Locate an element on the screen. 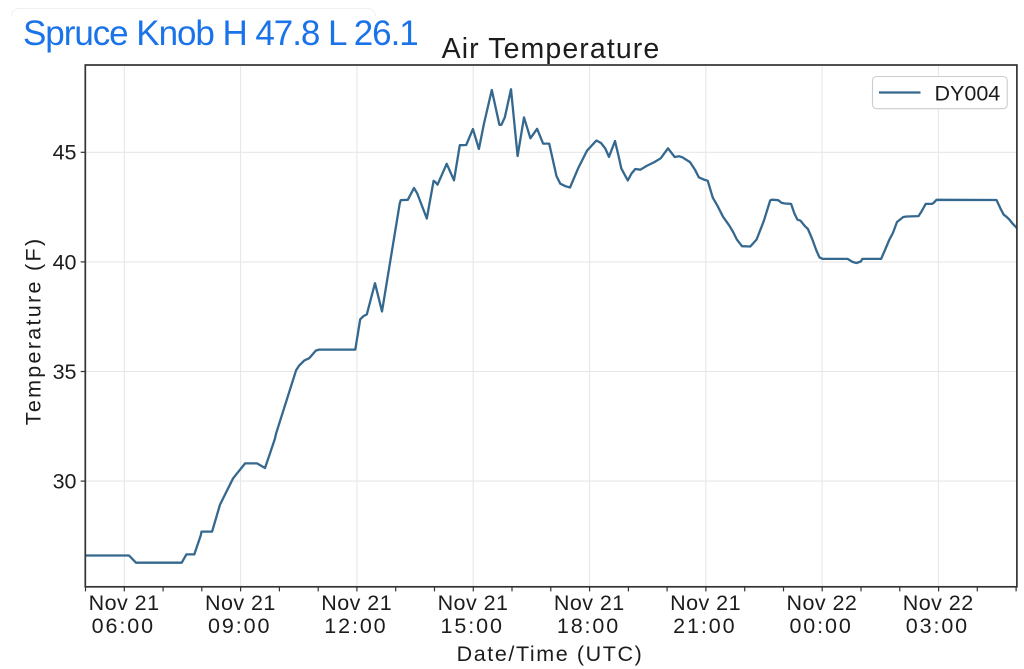 This screenshot has height=669, width=1024. svg-text: 00:00 is located at coordinates (820, 626).